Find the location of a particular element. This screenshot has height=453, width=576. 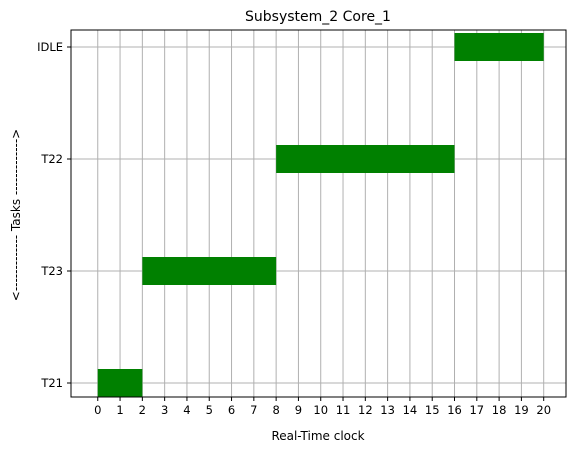

x-tick-label: 3 is located at coordinates (164, 410).